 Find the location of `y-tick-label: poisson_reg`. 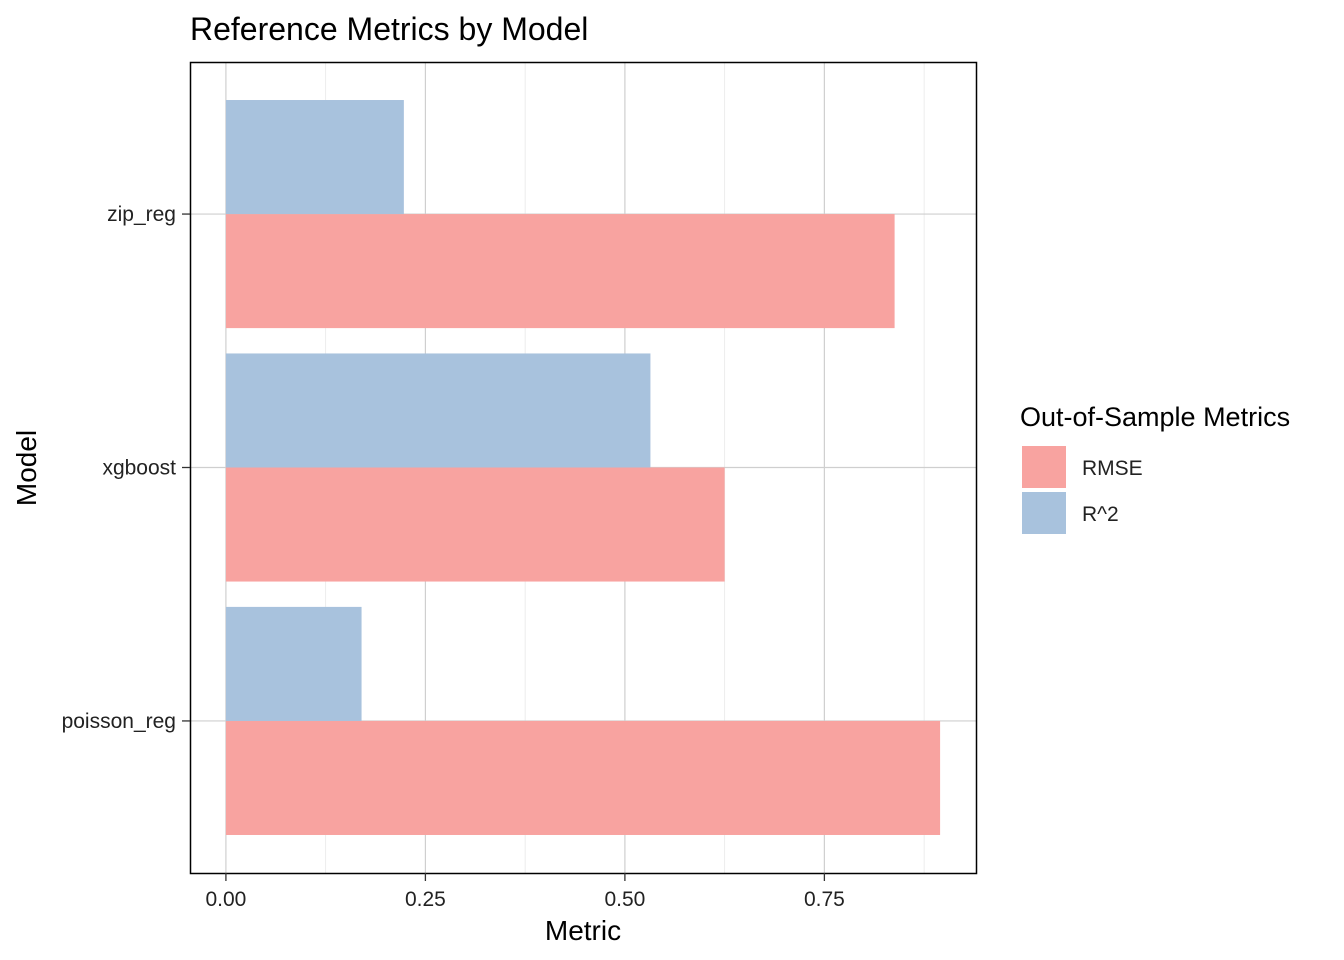

y-tick-label: poisson_reg is located at coordinates (119, 721).